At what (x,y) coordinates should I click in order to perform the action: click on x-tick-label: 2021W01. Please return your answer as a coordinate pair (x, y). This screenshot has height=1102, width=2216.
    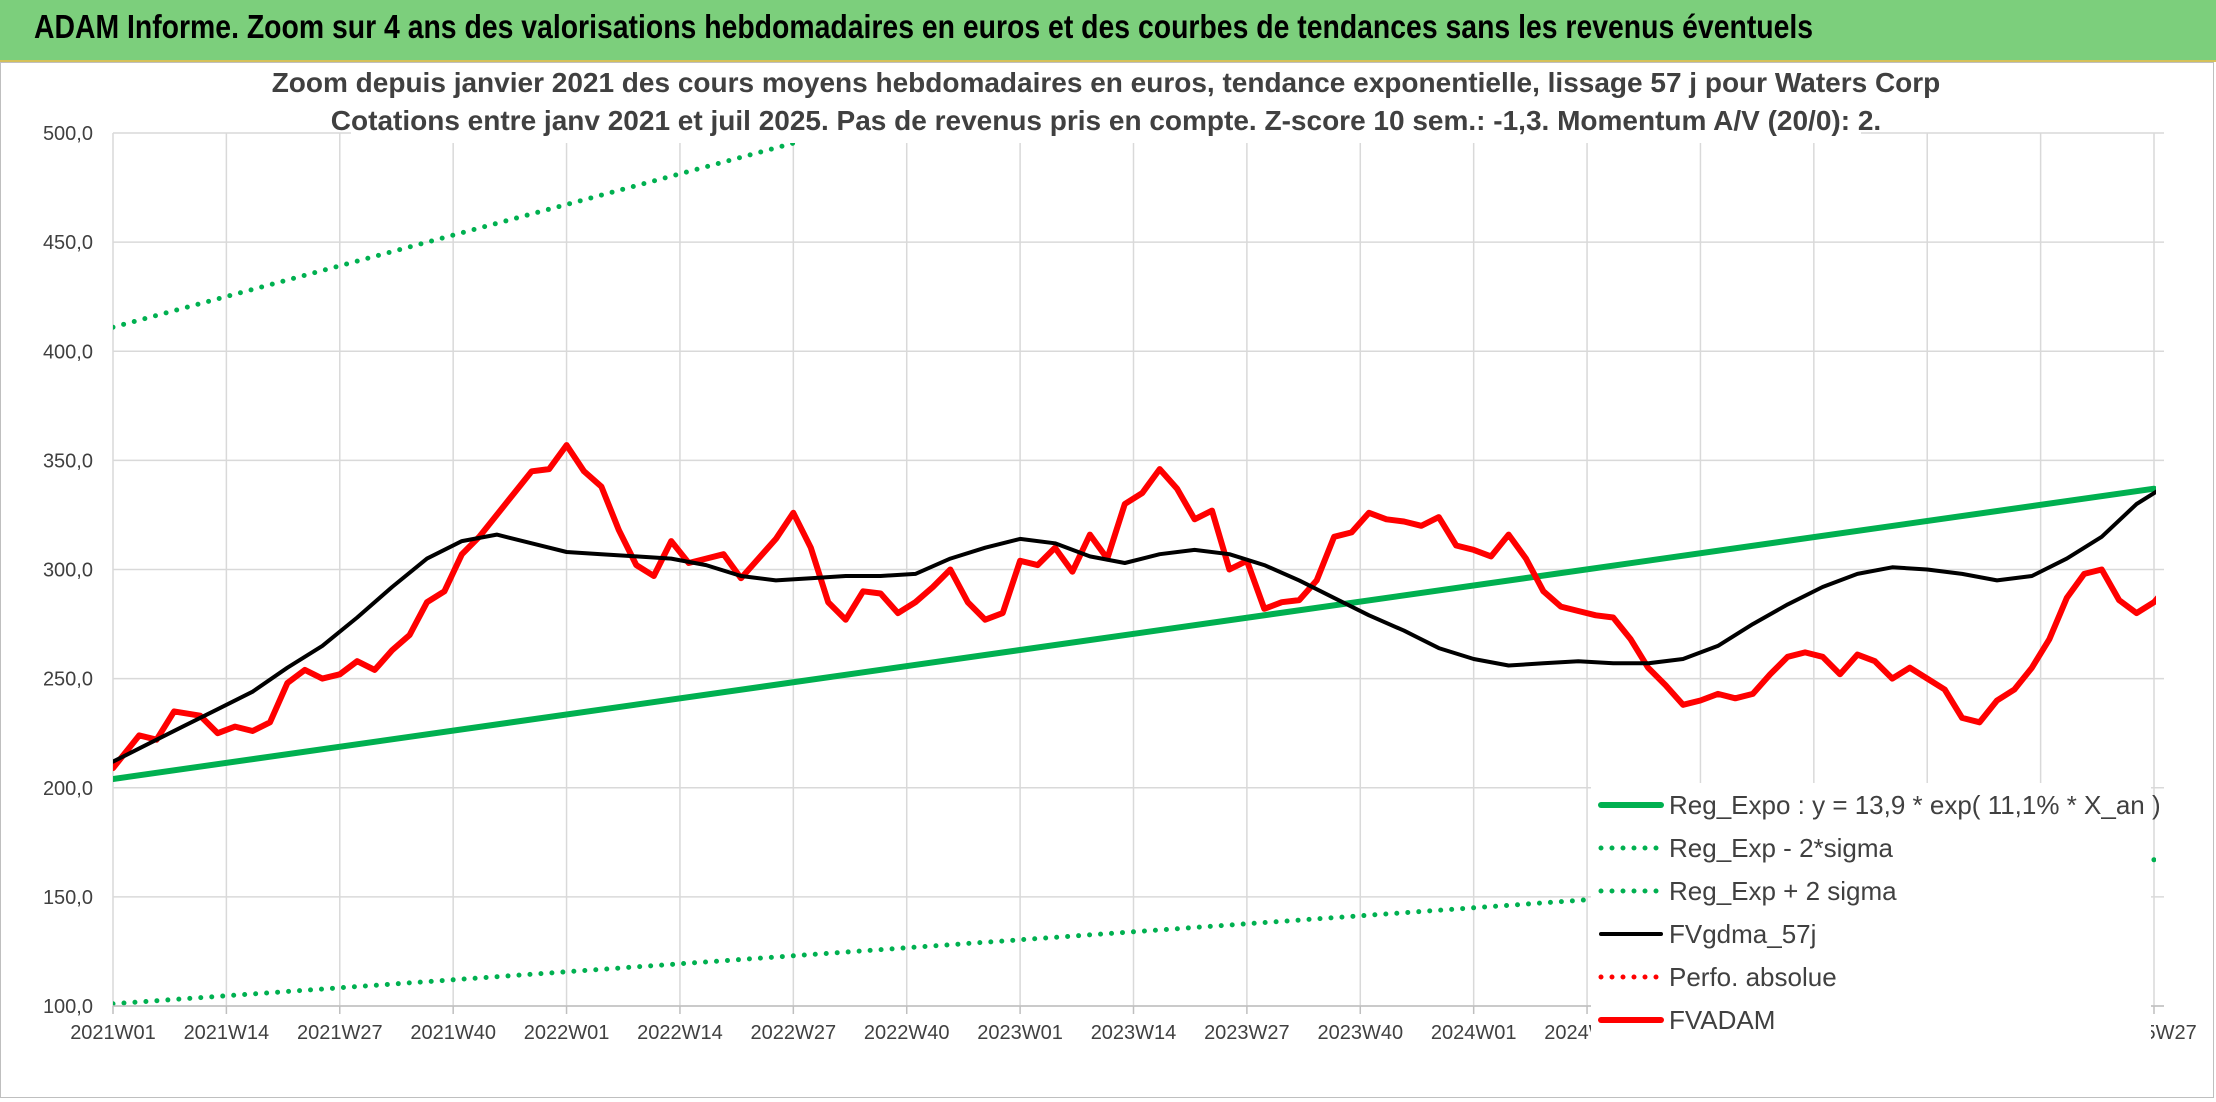
    Looking at the image, I should click on (113, 1033).